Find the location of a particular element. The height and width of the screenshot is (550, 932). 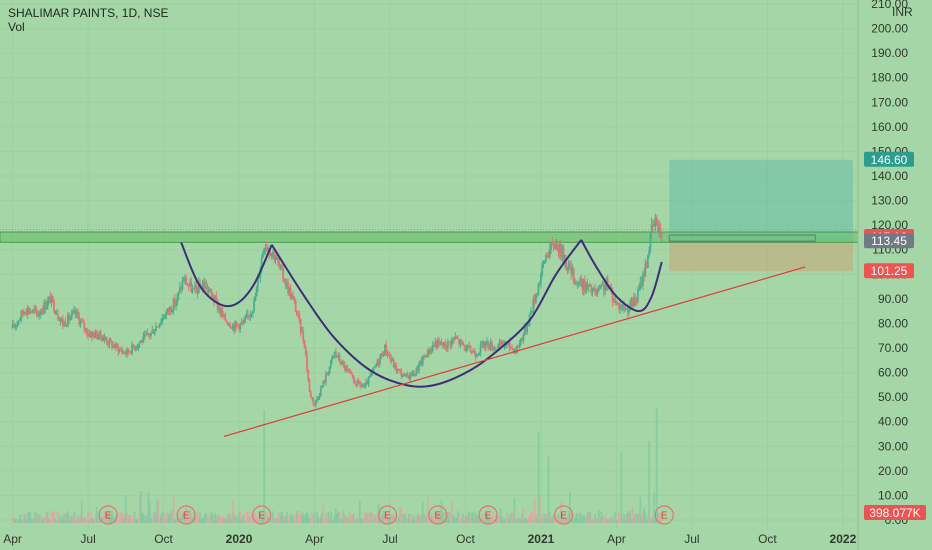

time-axis: Apr Jul Oct 2020 Apr Jul Oct 2021 Apr Jul Oct 2022 is located at coordinates (429, 539).